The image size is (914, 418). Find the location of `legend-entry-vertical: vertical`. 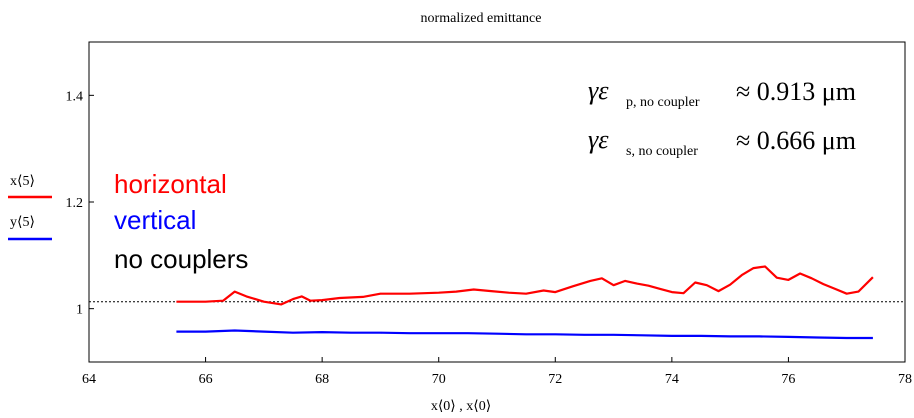

legend-entry-vertical: vertical is located at coordinates (155, 220).